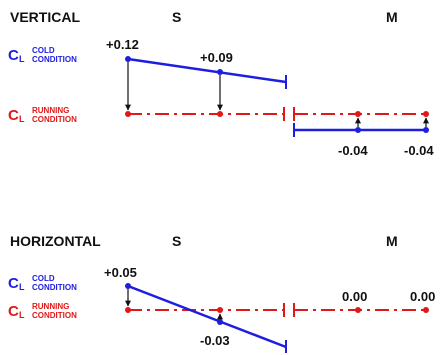 This screenshot has width=448, height=355. Describe the element at coordinates (13, 311) in the screenshot. I see `horizontal-running-symbol: C` at that location.